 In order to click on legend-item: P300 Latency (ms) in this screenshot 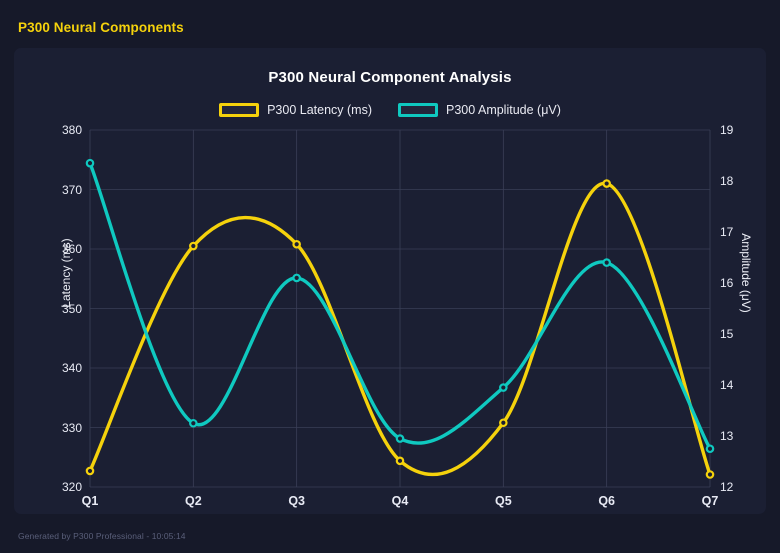, I will do `click(295, 110)`.